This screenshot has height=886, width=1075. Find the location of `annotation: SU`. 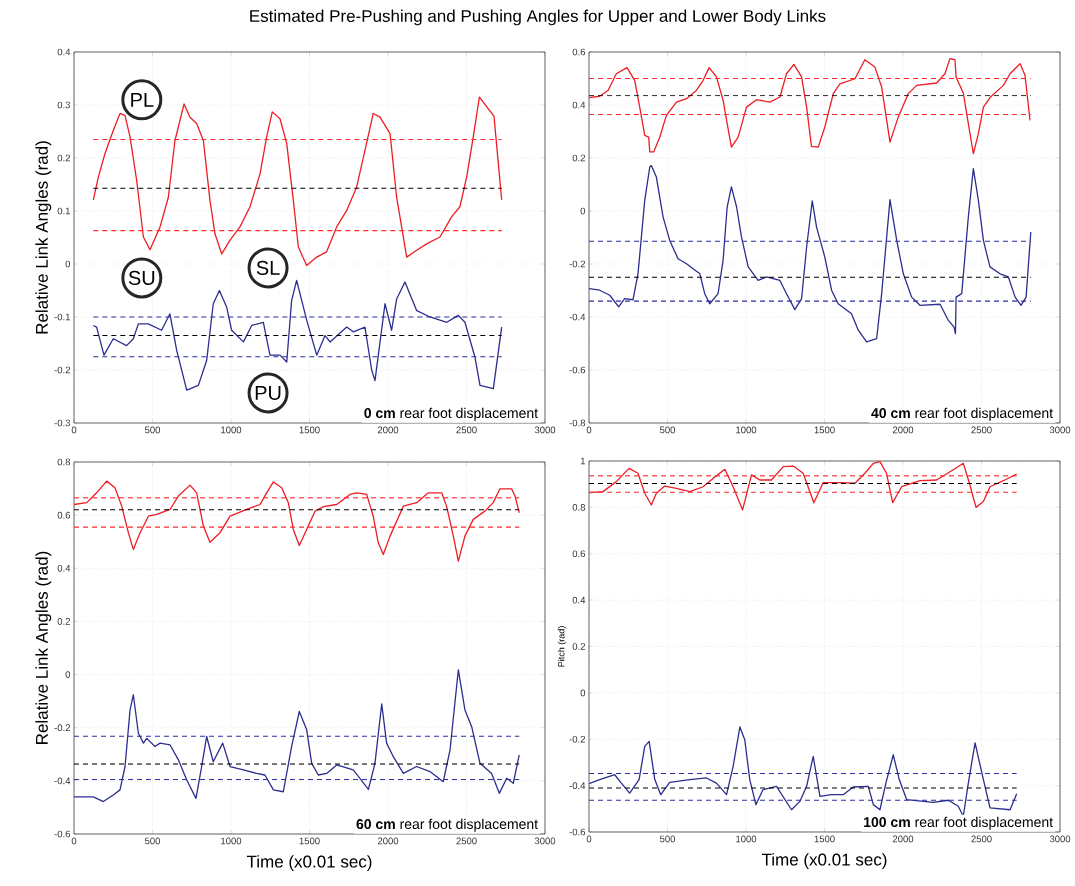

annotation: SU is located at coordinates (141, 277).